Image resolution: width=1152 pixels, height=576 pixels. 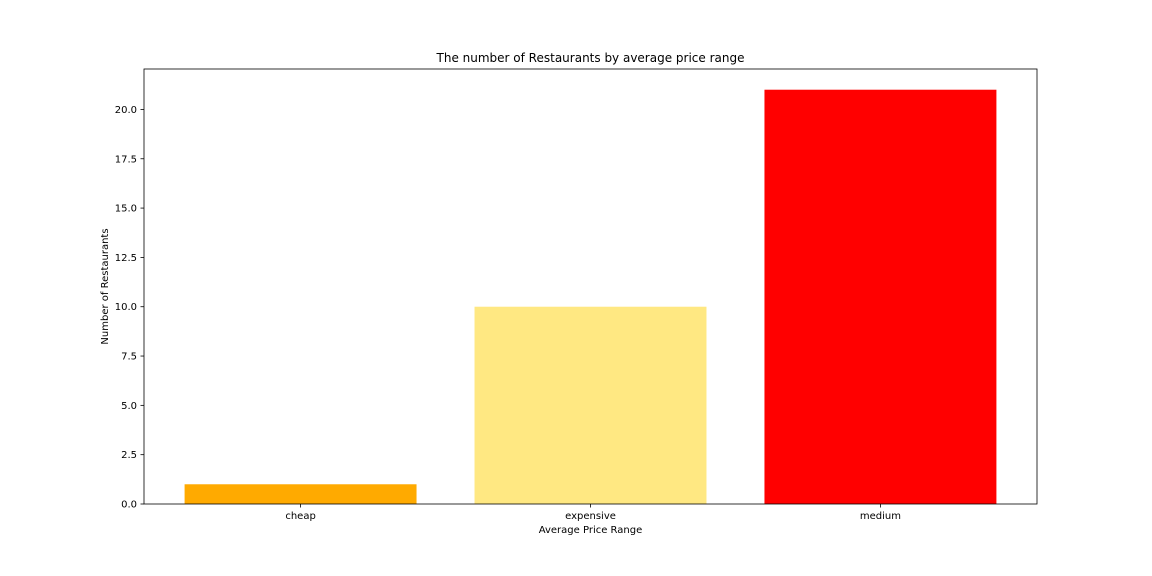 I want to click on x-tick-label: expensive, so click(x=590, y=516).